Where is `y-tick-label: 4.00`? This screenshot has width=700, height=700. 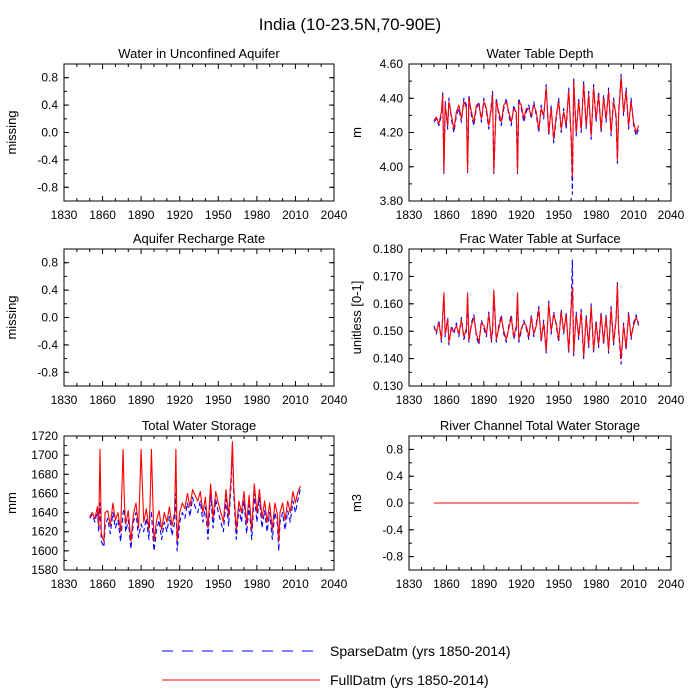
y-tick-label: 4.00 is located at coordinates (392, 167).